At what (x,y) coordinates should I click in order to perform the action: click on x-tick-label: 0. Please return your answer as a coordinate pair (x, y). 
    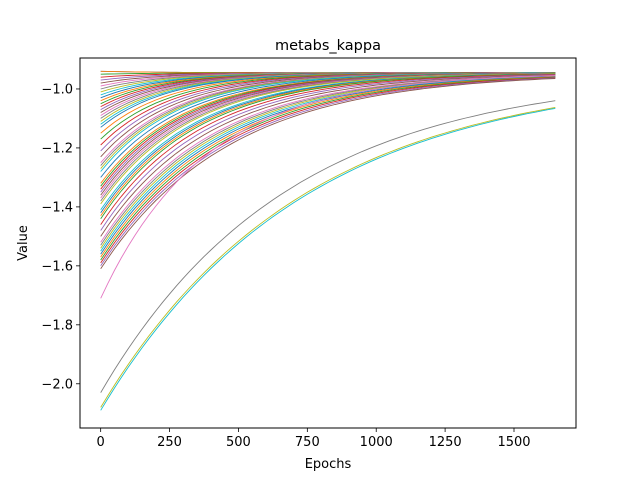
    Looking at the image, I should click on (101, 442).